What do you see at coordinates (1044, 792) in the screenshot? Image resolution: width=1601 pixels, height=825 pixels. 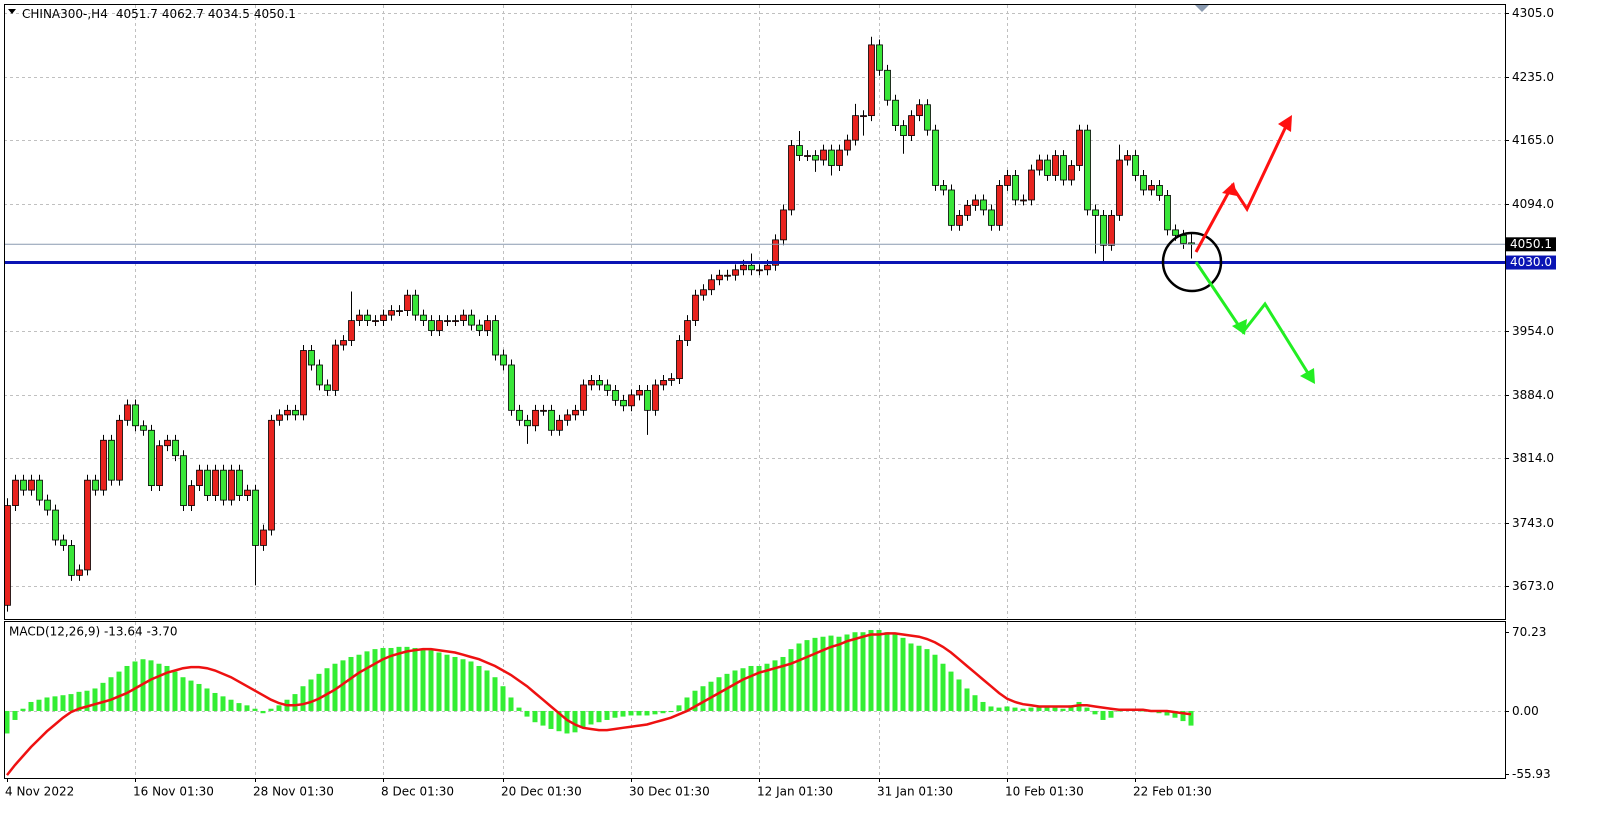 I see `x-tick-label: 10 Feb 01:30` at bounding box center [1044, 792].